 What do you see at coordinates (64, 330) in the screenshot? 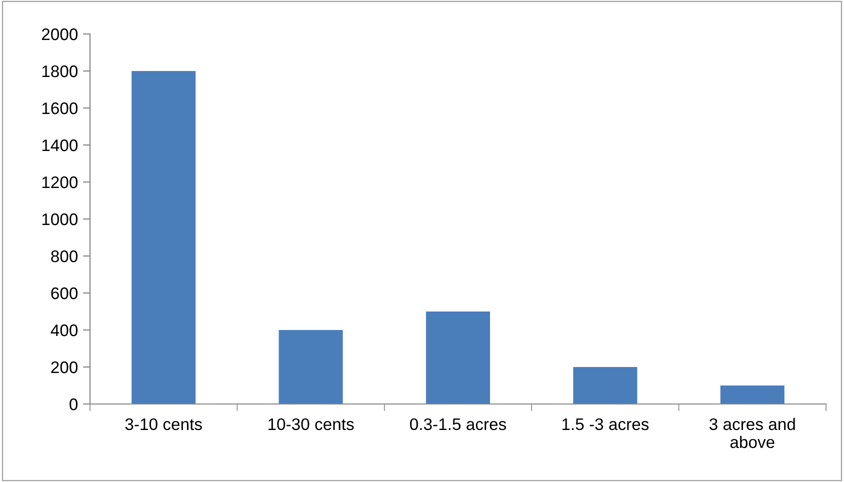
I see `y-tick-label: 400` at bounding box center [64, 330].